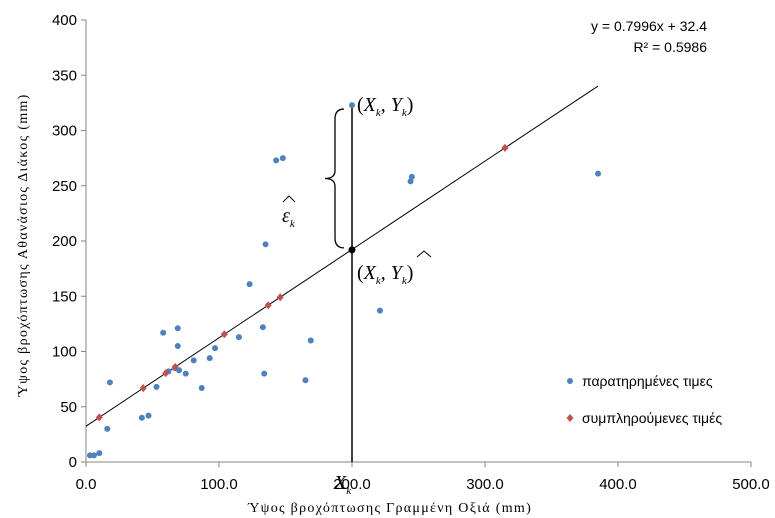 This screenshot has width=775, height=518. What do you see at coordinates (389, 508) in the screenshot?
I see `x-axis-title: Ύψος βροχόπτωσης Γραμμένη Οξιά (mm)` at bounding box center [389, 508].